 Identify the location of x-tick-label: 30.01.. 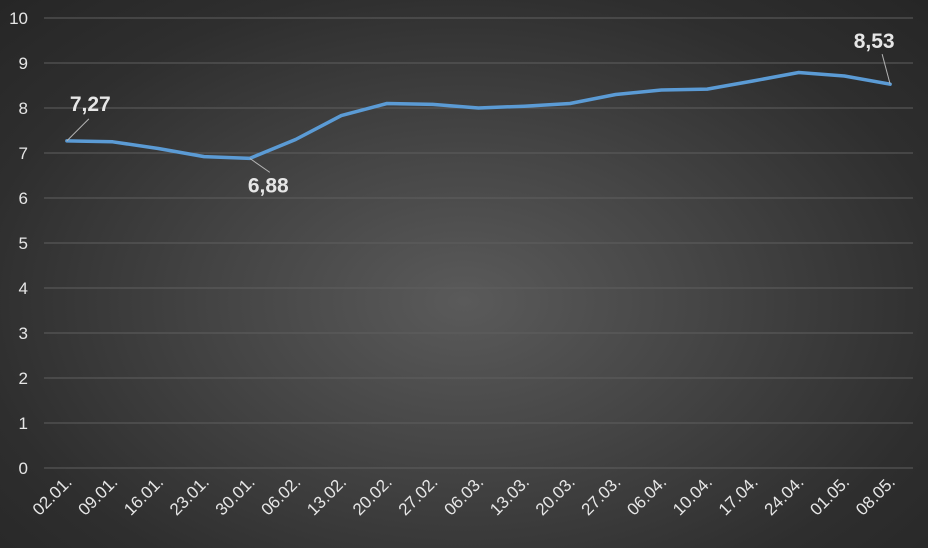
(235, 495).